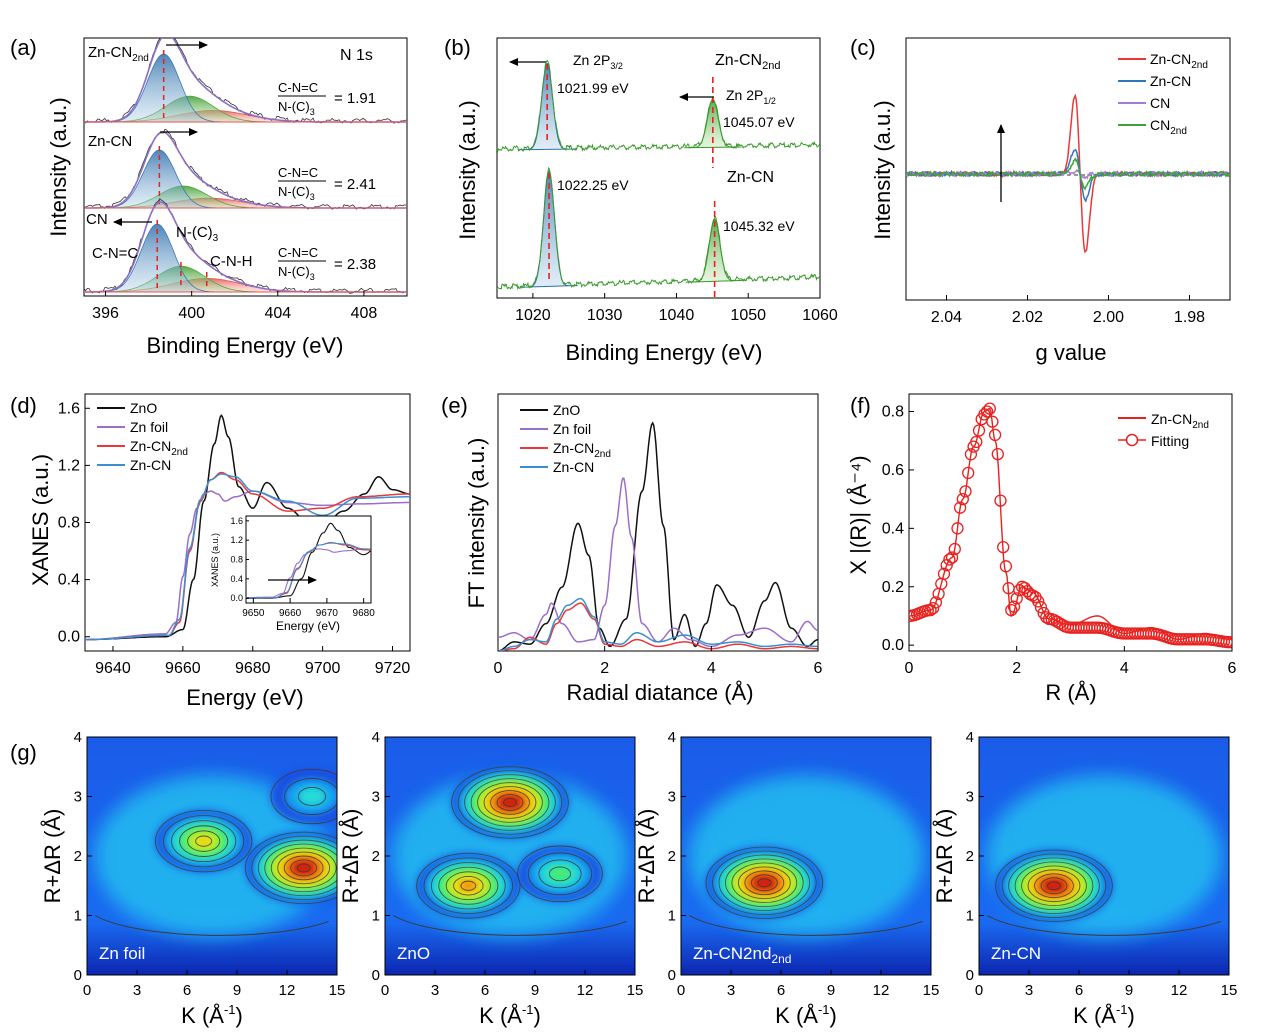 The height and width of the screenshot is (1032, 1268). Describe the element at coordinates (23, 47) in the screenshot. I see `panel-a-label: (a)` at that location.